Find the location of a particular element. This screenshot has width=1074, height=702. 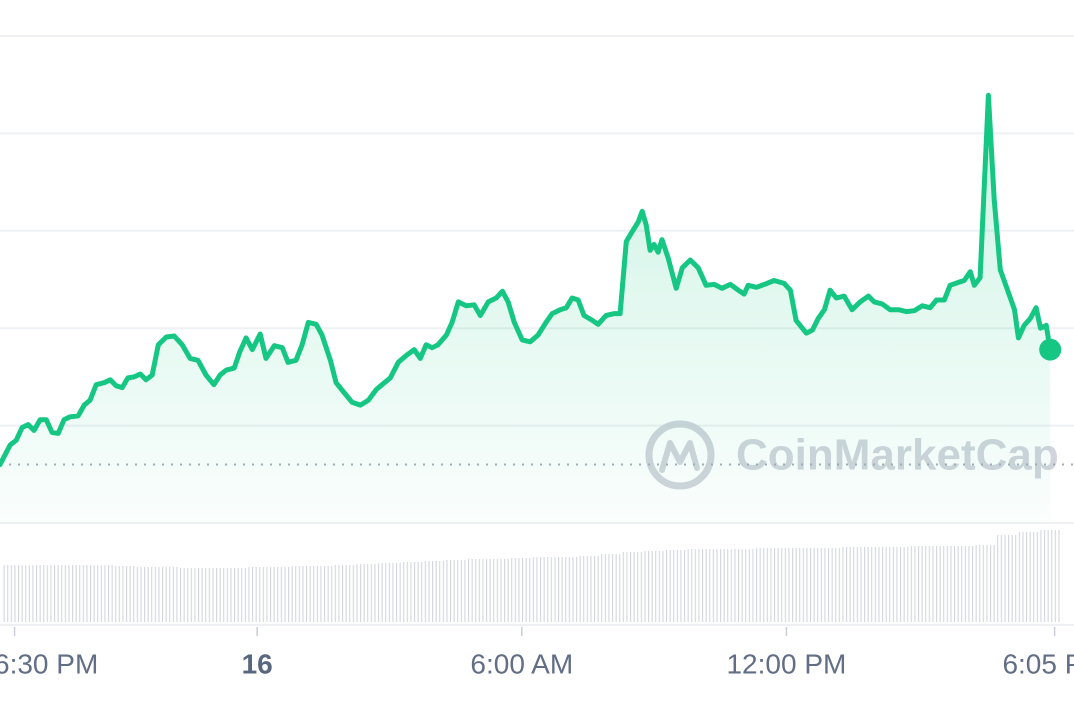

last-price-dot is located at coordinates (1050, 349).